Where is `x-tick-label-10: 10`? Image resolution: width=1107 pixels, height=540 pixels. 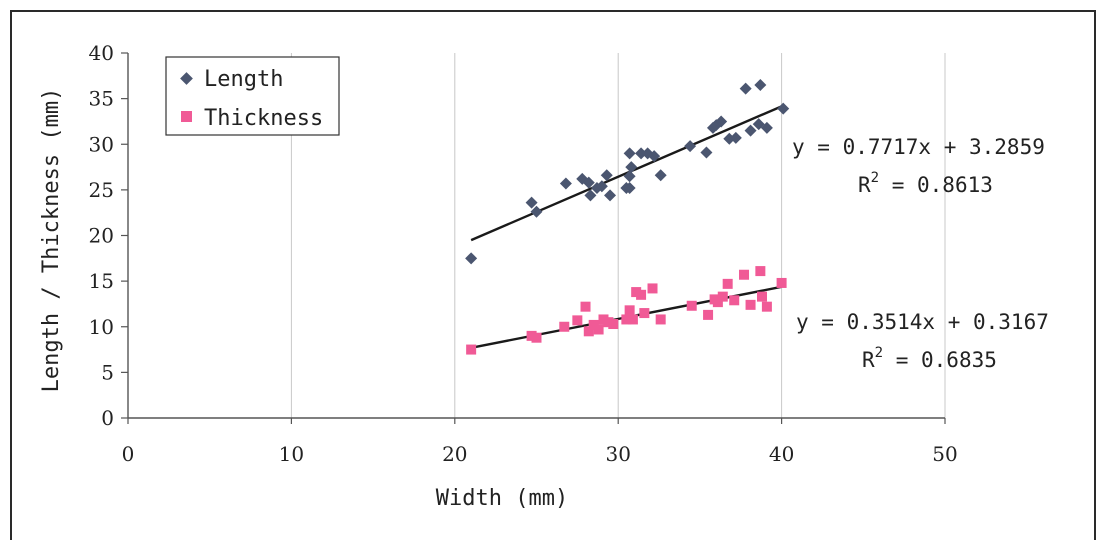
x-tick-label-10: 10 is located at coordinates (291, 454).